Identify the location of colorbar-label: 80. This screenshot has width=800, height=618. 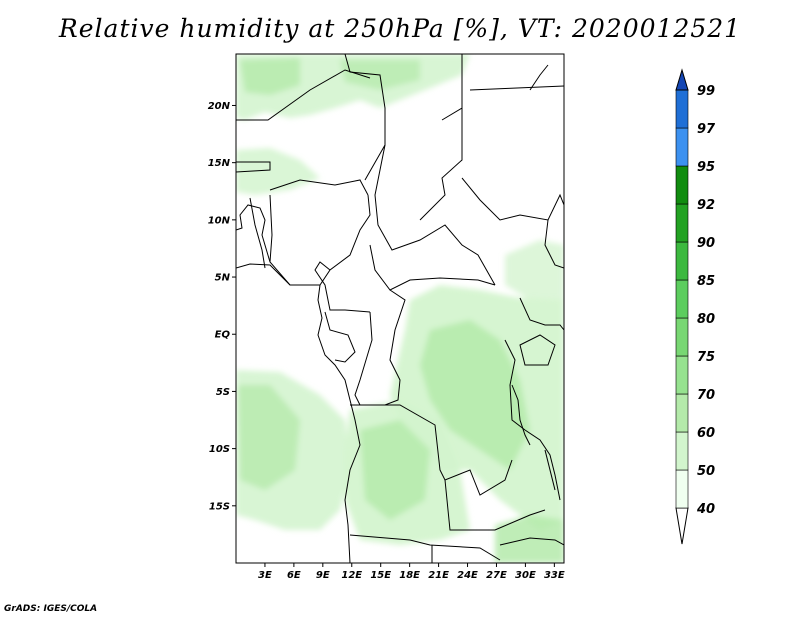
(706, 319).